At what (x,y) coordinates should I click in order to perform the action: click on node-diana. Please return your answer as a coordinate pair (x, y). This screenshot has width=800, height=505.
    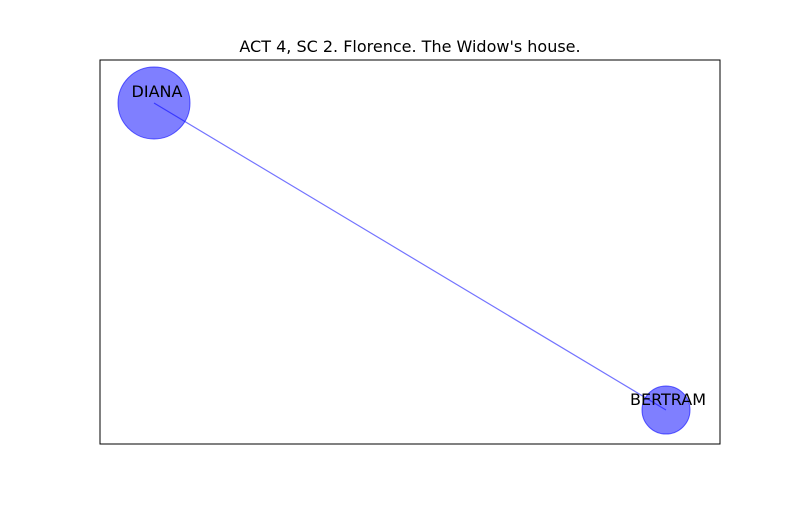
    Looking at the image, I should click on (154, 103).